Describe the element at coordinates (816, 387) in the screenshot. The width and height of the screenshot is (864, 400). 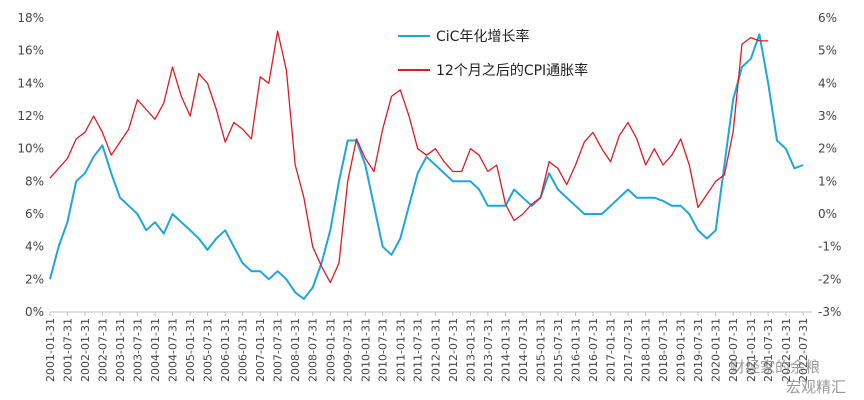
I see `watermark-text-2: 宏观精汇` at that location.